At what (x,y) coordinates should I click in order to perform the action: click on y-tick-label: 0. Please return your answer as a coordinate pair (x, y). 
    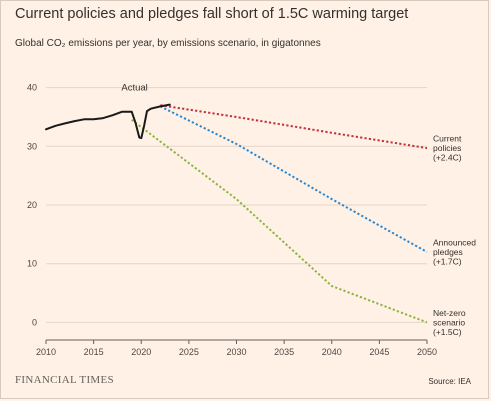
    Looking at the image, I should click on (34, 322).